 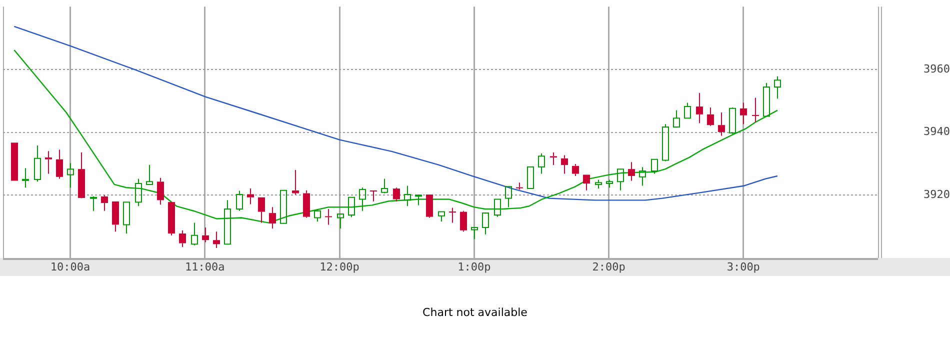 What do you see at coordinates (340, 267) in the screenshot?
I see `x-tick-label: 12:00p` at bounding box center [340, 267].